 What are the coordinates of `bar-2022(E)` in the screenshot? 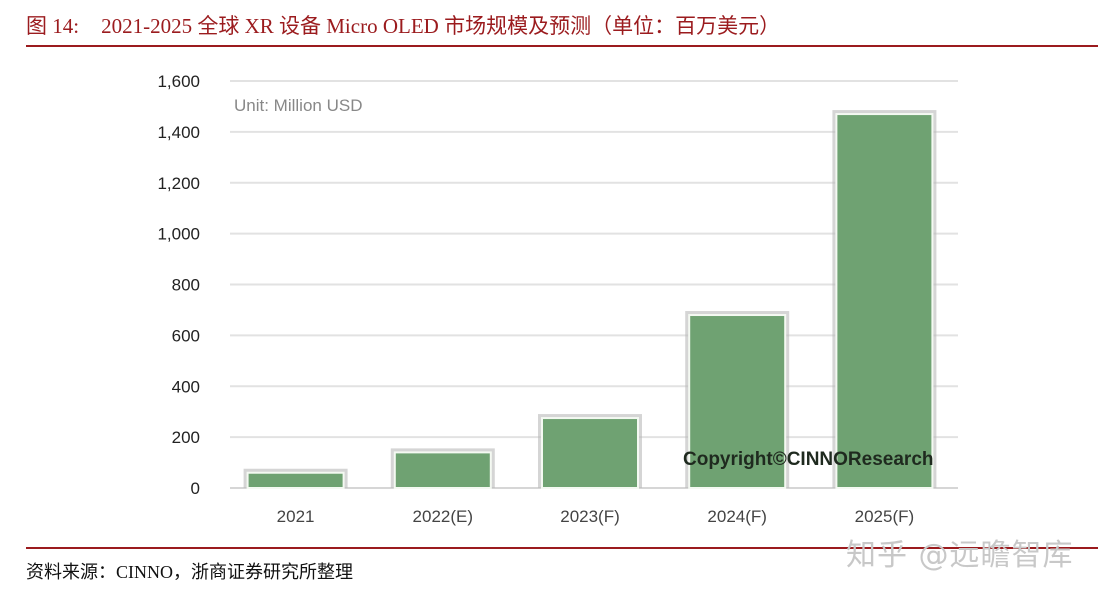 It's located at (442, 470).